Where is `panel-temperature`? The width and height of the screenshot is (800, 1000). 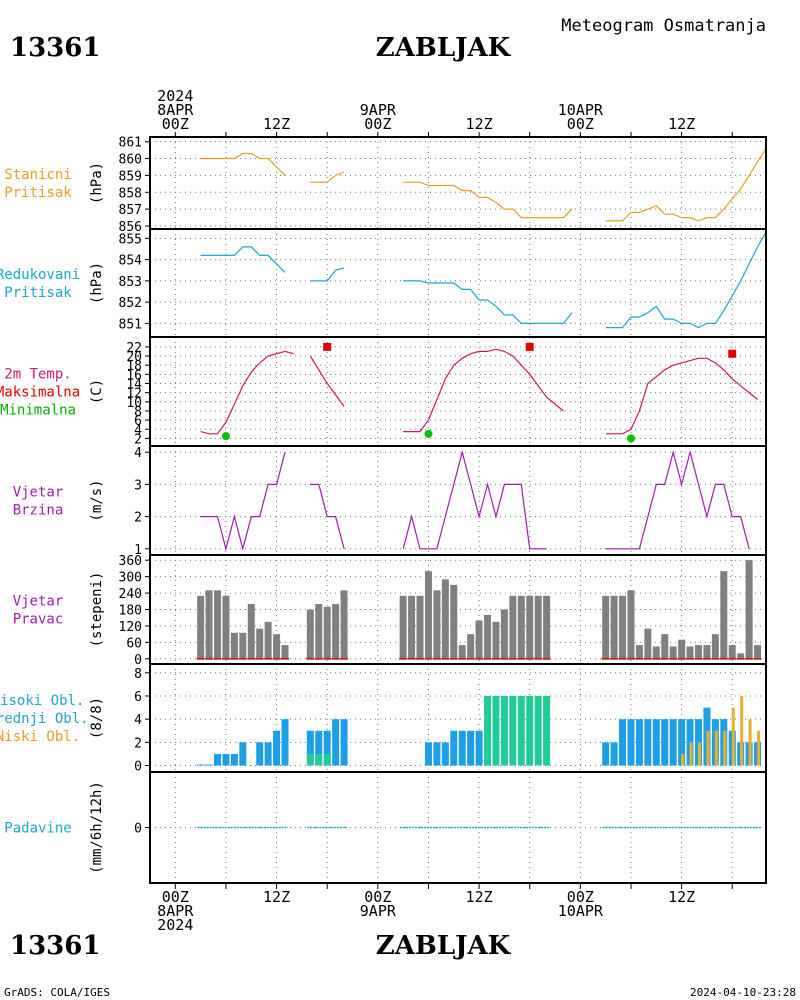
panel-temperature is located at coordinates (456, 391).